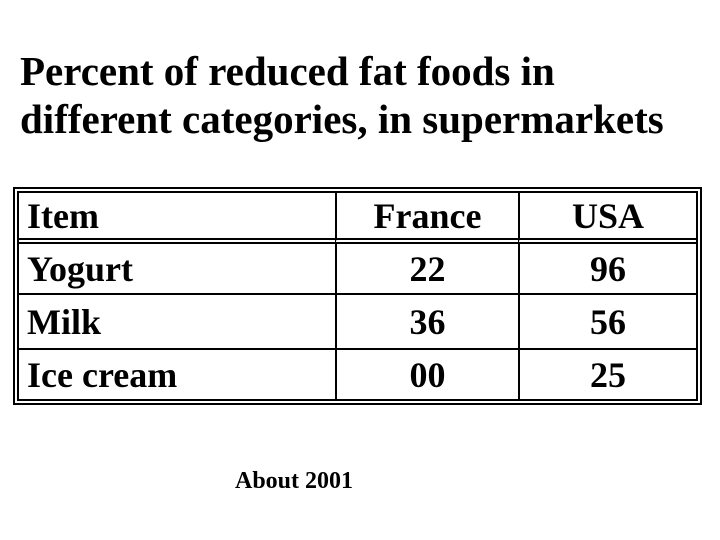  Describe the element at coordinates (177, 218) in the screenshot. I see `table-header-item: Item` at that location.